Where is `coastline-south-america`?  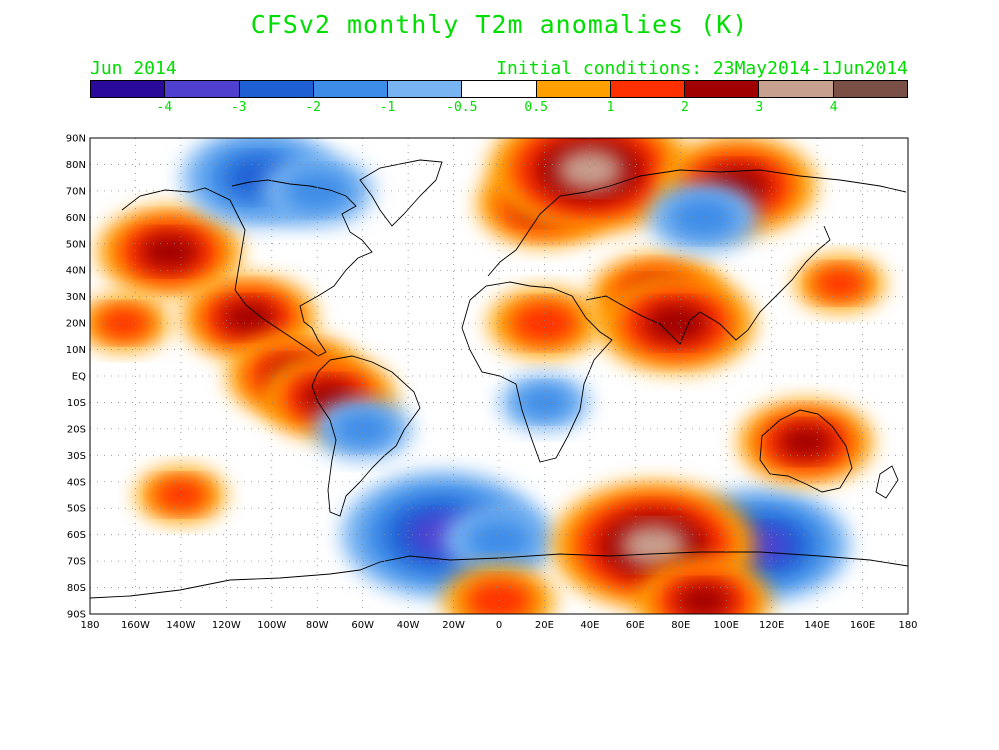
coastline-south-america is located at coordinates (366, 436).